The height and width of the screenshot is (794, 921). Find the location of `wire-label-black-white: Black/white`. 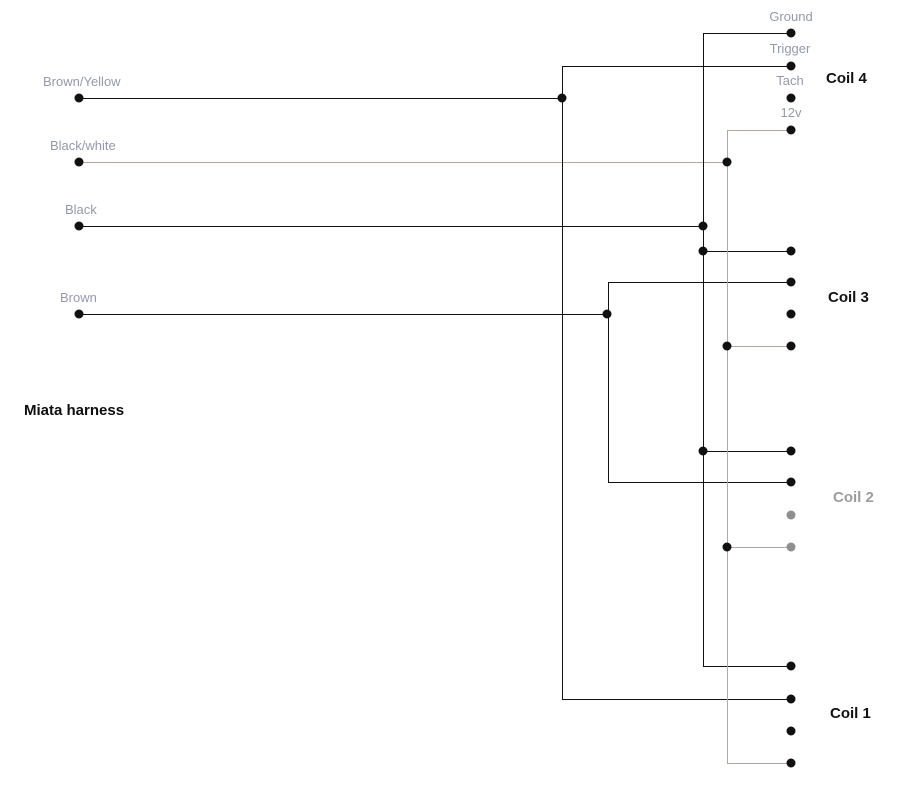

wire-label-black-white: Black/white is located at coordinates (83, 145).